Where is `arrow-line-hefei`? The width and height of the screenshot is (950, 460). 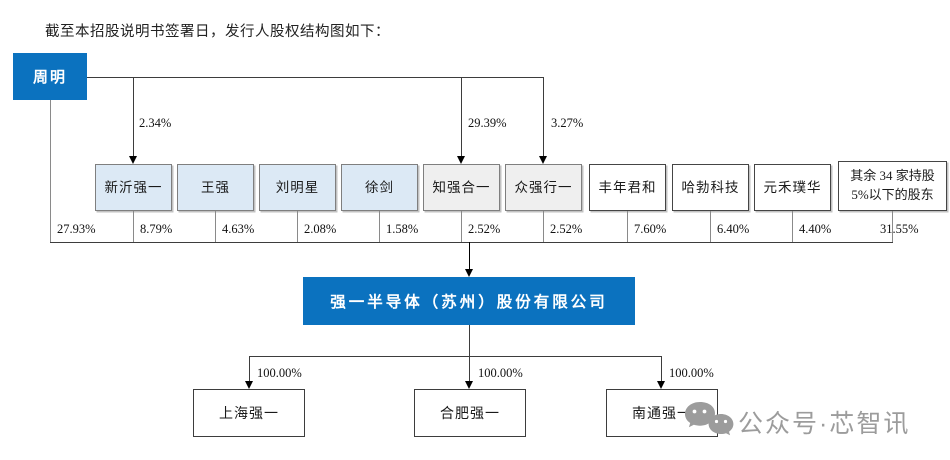
arrow-line-hefei is located at coordinates (469, 369).